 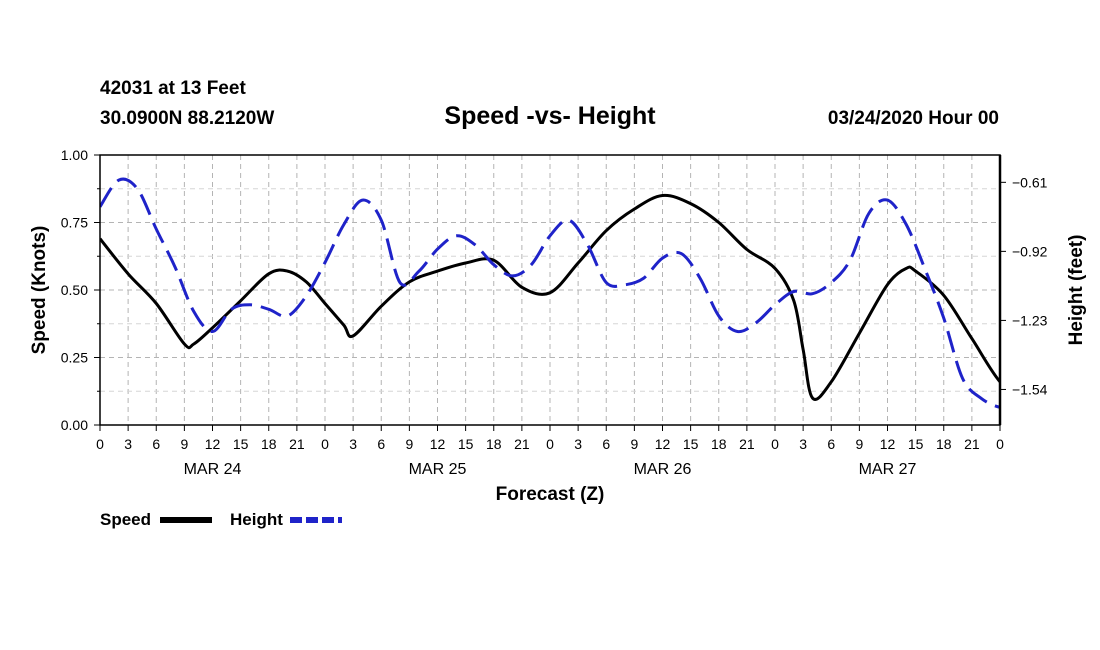 I want to click on day-label: MAR 24, so click(x=213, y=469).